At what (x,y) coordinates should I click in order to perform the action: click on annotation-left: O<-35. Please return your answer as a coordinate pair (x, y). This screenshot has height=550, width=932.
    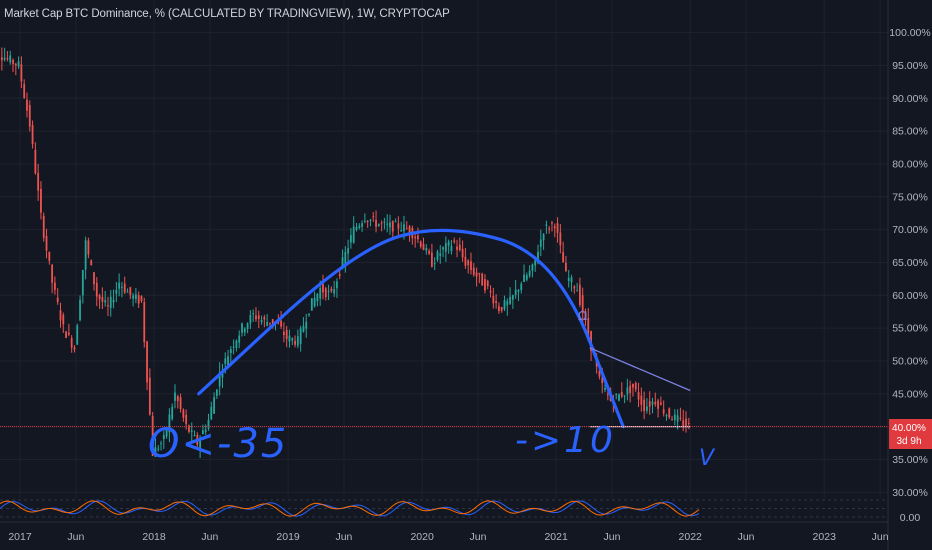
    Looking at the image, I should click on (218, 444).